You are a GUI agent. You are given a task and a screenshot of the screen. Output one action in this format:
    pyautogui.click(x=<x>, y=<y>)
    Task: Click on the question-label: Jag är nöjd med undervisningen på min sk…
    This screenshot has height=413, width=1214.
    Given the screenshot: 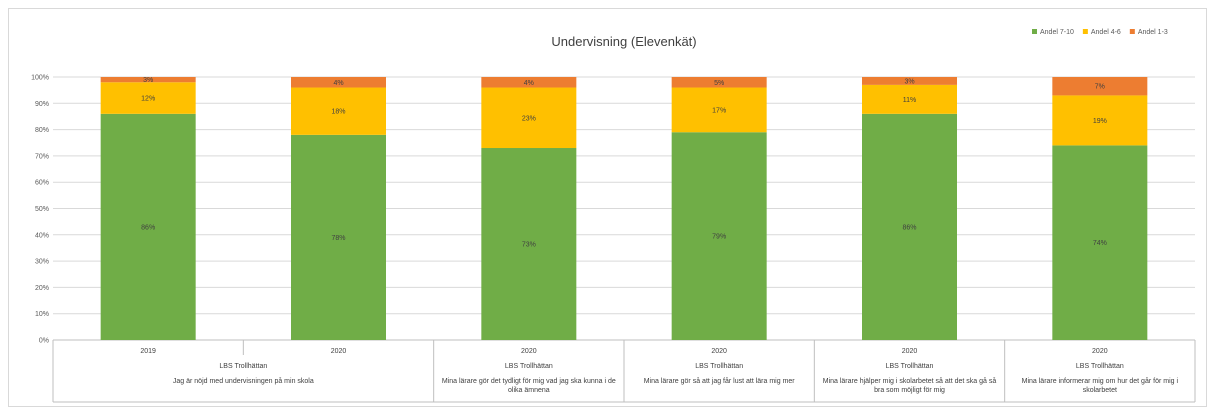 What is the action you would take?
    pyautogui.click(x=243, y=381)
    